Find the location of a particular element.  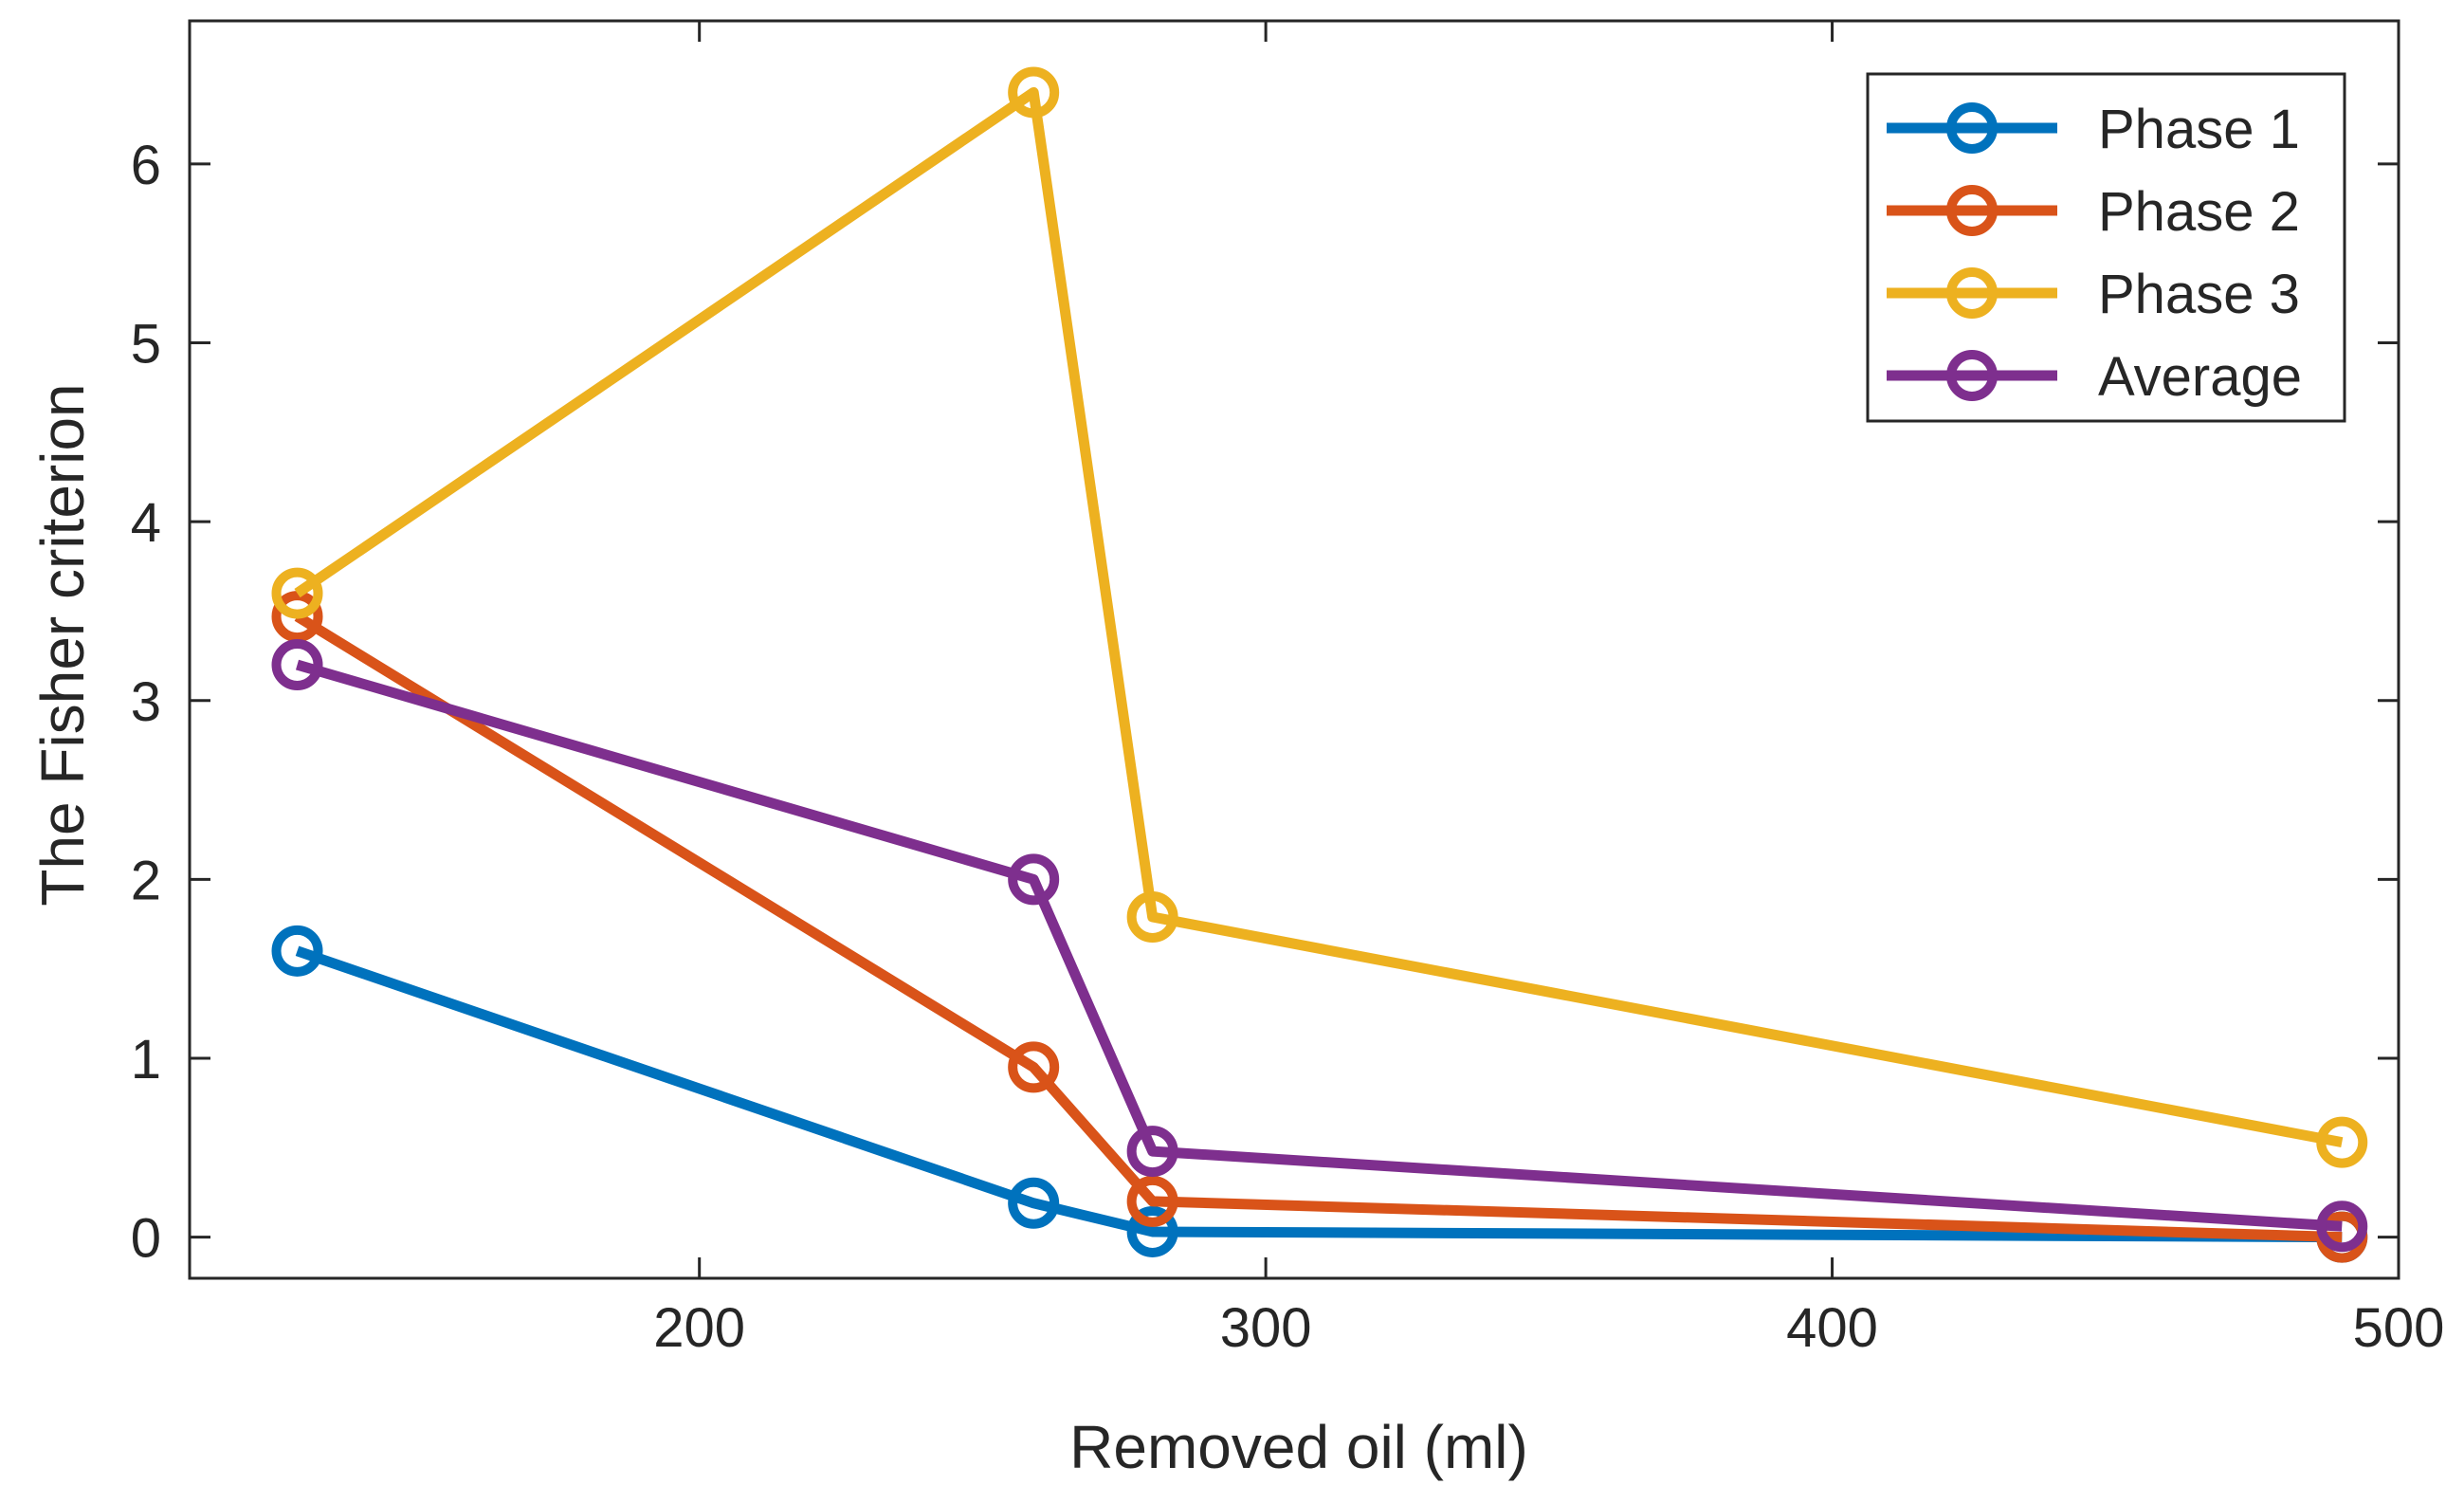

x-tick-label-200: 200 is located at coordinates (699, 1328).